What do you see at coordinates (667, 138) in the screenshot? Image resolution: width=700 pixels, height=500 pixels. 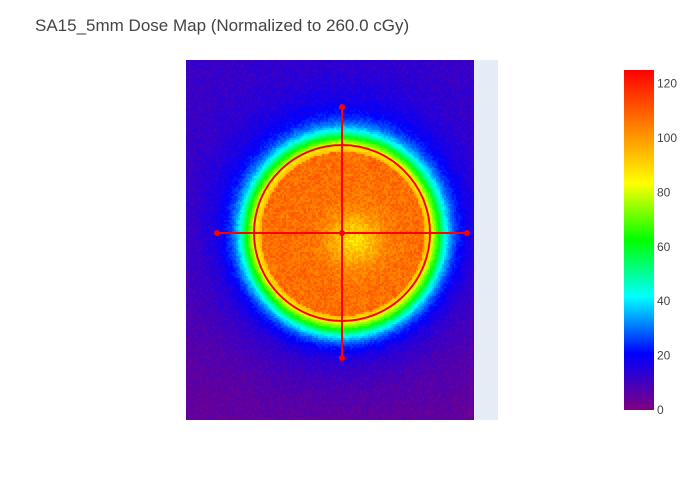 I see `colorbar-tick-label: 100` at bounding box center [667, 138].